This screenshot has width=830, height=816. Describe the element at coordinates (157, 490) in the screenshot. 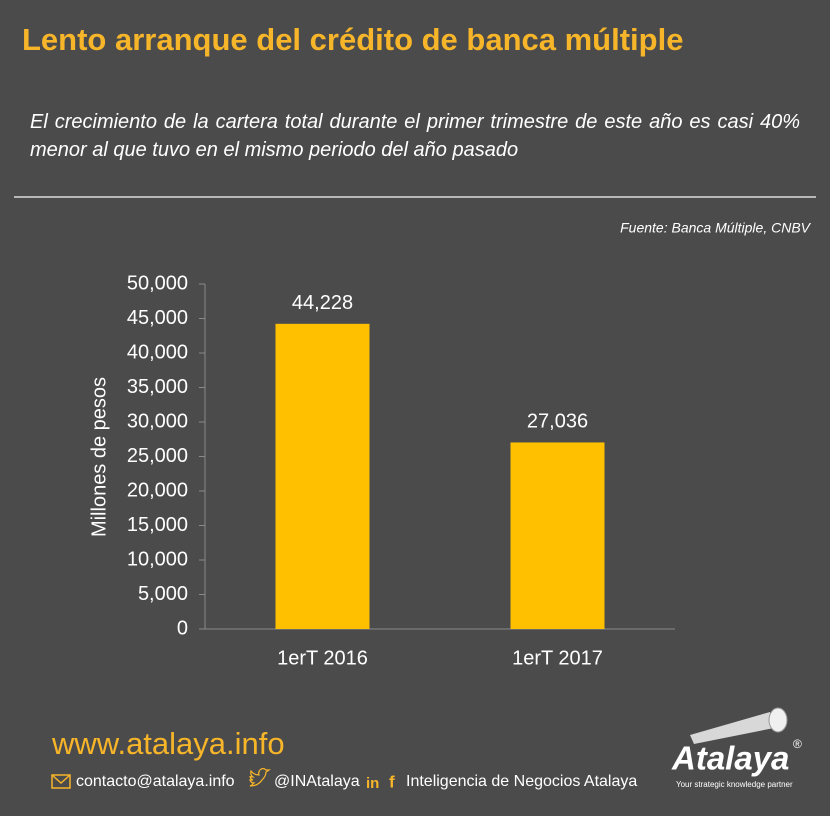

I see `y-tick-label: 20,000` at that location.